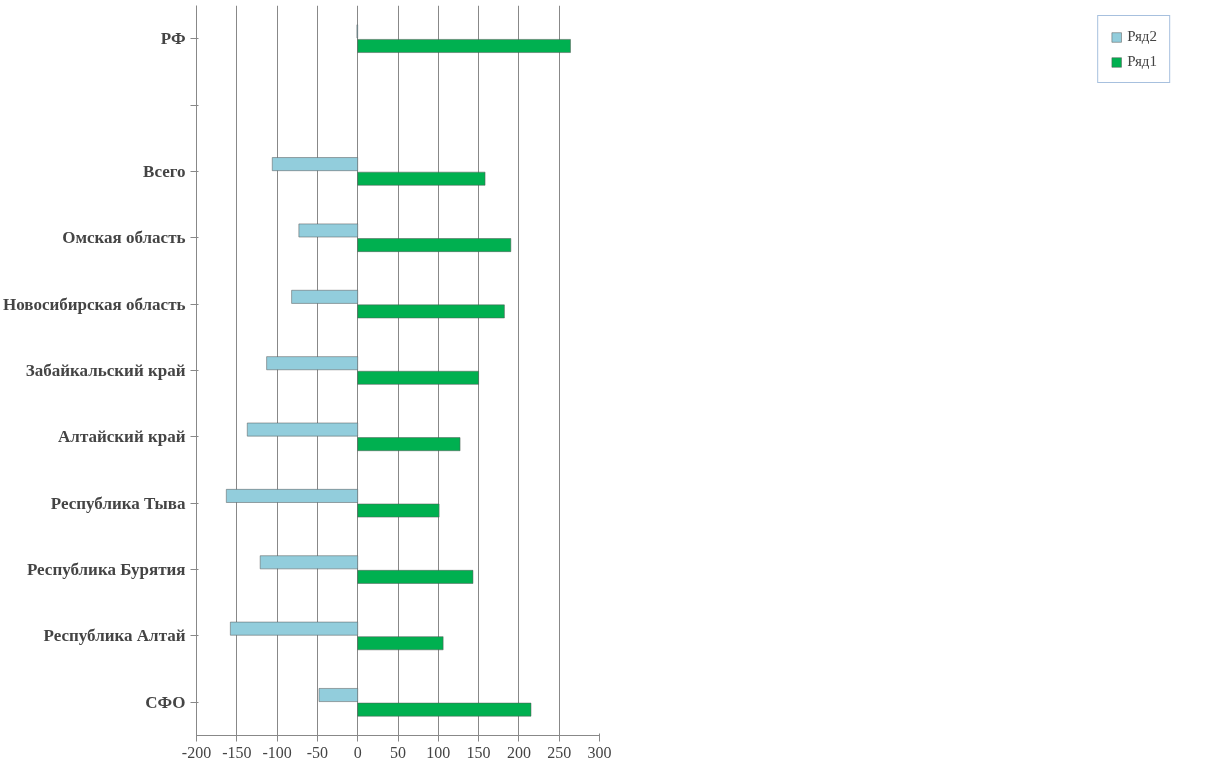  I want to click on y-tick-label: Республика Тыва, so click(118, 503).